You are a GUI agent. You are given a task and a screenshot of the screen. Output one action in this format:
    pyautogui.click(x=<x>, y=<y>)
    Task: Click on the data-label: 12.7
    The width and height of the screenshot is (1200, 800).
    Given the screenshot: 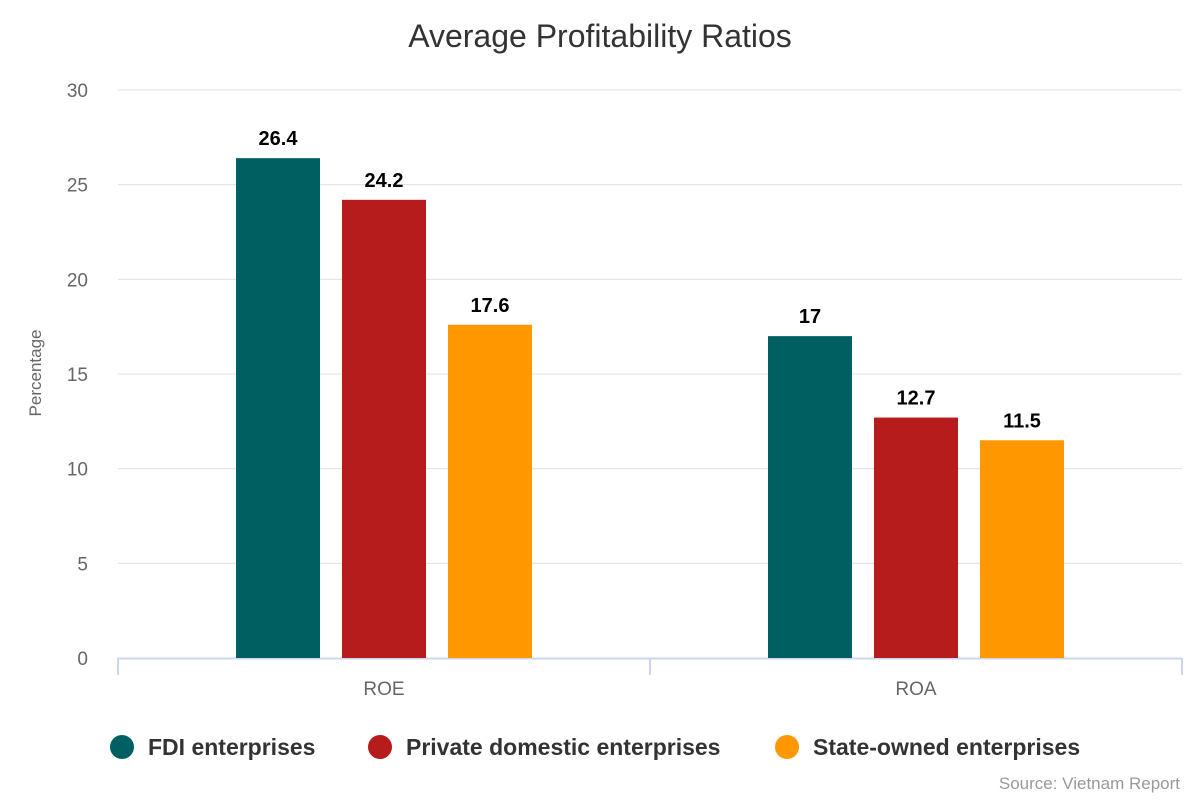 What is the action you would take?
    pyautogui.click(x=916, y=399)
    